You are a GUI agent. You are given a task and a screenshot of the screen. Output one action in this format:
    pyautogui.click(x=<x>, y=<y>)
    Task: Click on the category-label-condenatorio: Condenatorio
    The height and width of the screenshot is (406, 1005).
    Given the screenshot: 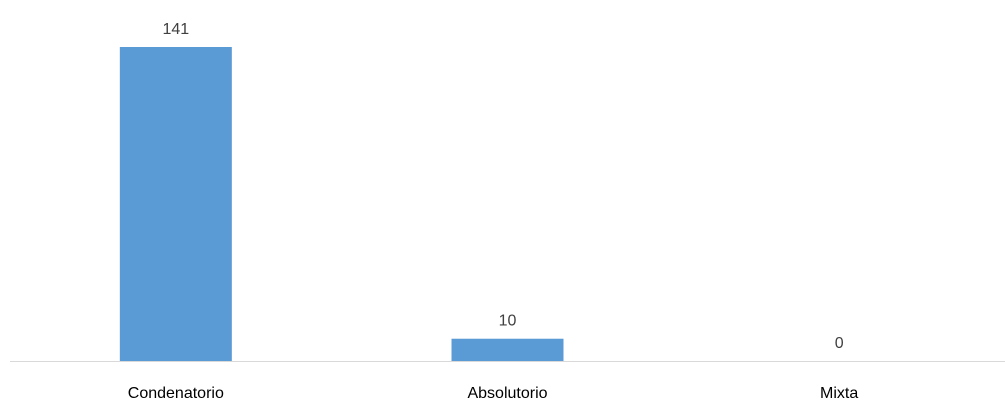 What is the action you would take?
    pyautogui.click(x=176, y=393)
    